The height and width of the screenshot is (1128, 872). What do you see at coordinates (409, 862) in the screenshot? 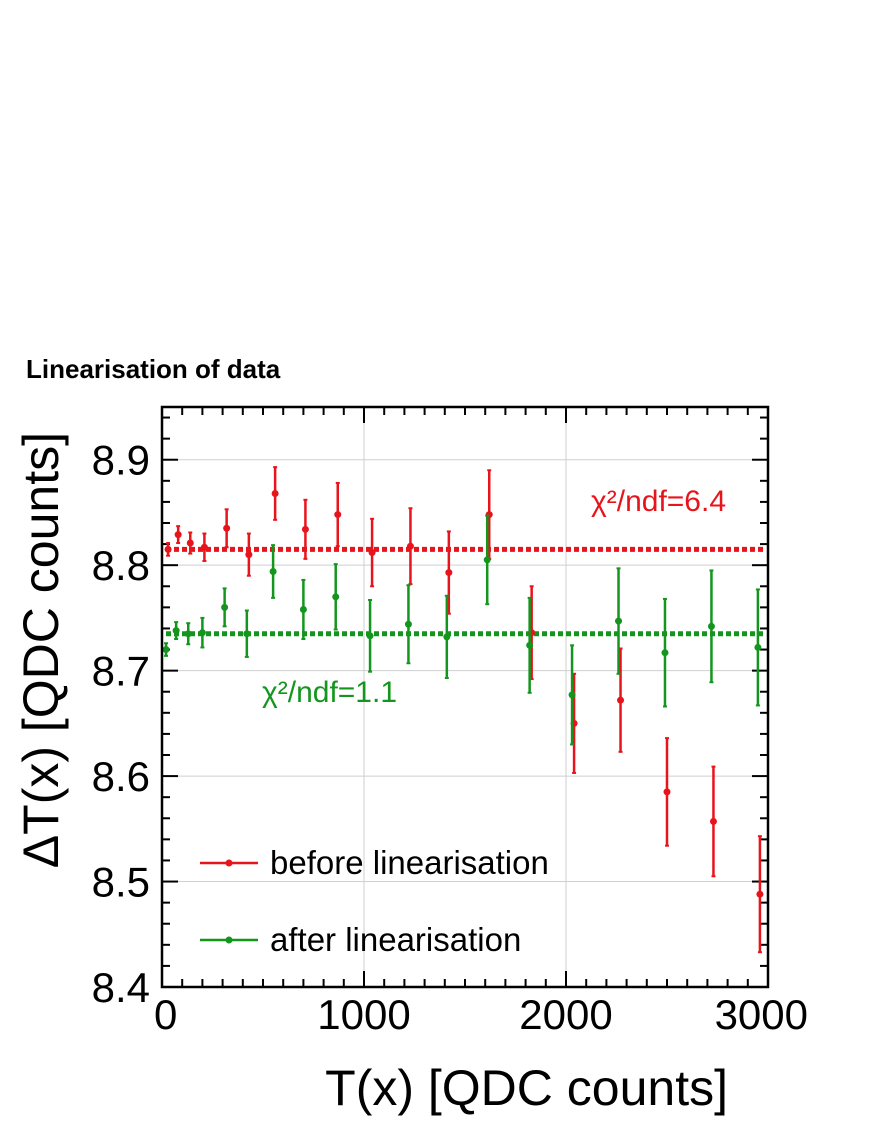
I see `legend-label: before linearisation` at bounding box center [409, 862].